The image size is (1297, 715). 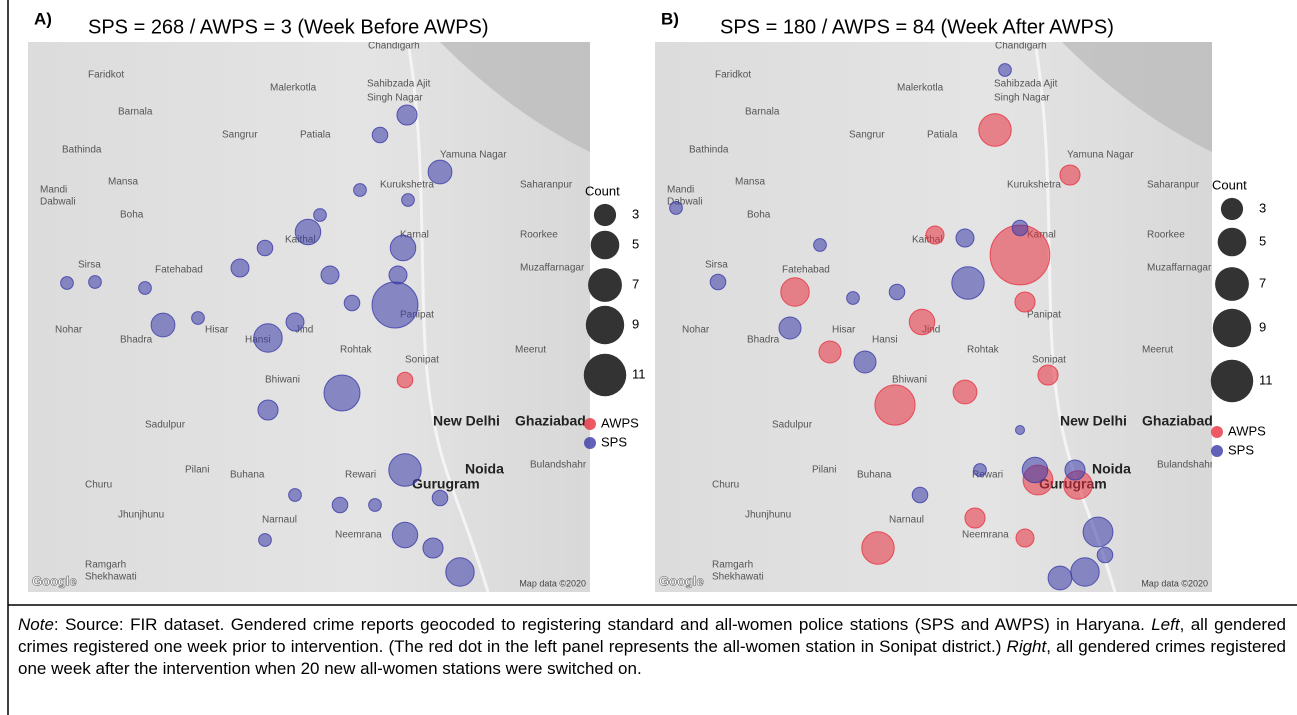 What do you see at coordinates (315, 135) in the screenshot?
I see `place-label: Patiala` at bounding box center [315, 135].